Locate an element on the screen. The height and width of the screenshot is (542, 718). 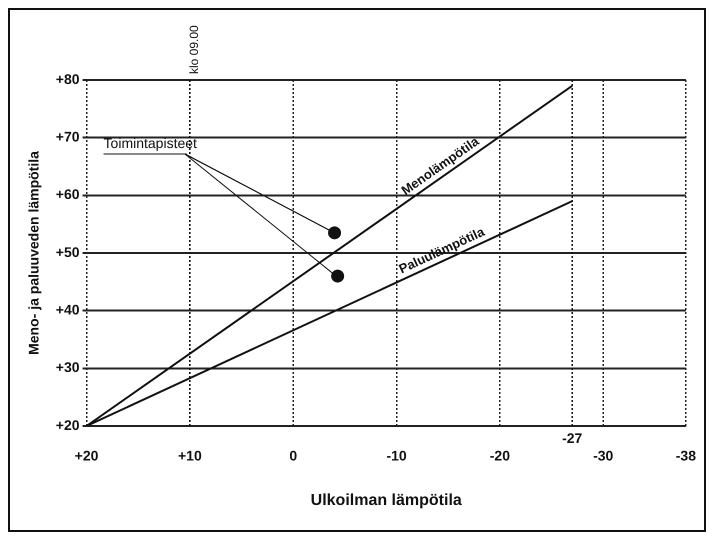
y-tick-label: +70 is located at coordinates (68, 136).